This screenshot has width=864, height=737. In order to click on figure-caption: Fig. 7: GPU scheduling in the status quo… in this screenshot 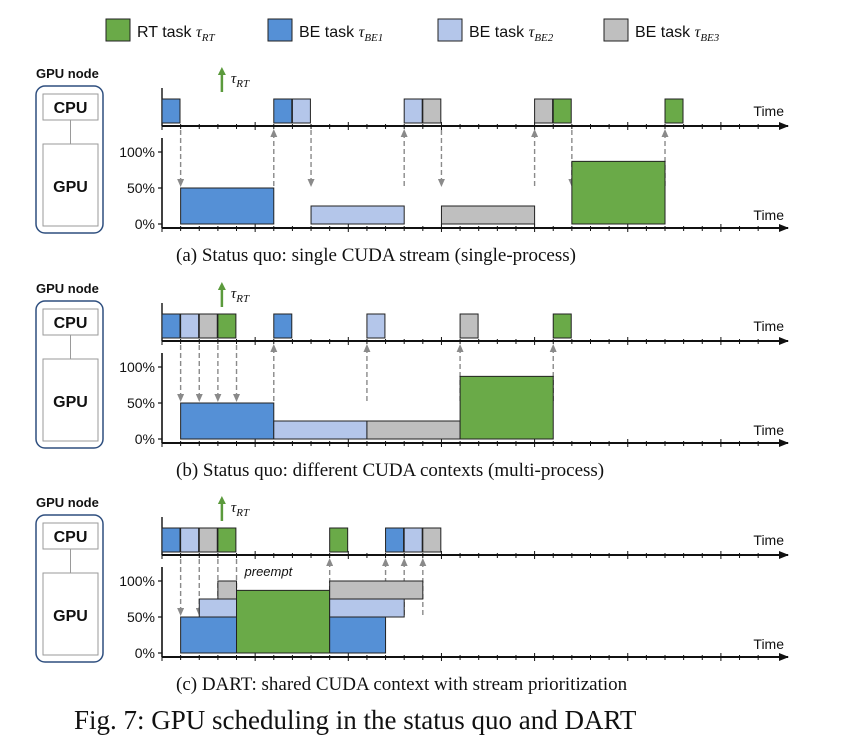, I will do `click(355, 720)`.